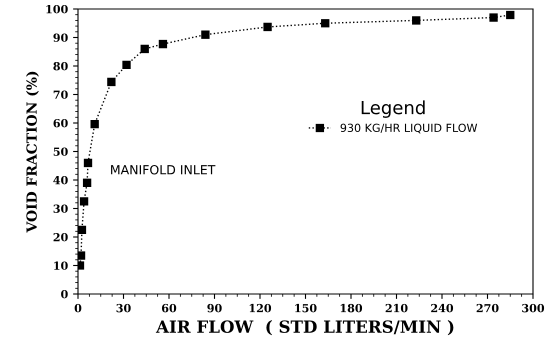  I want to click on y-tick-label: 100, so click(57, 9).